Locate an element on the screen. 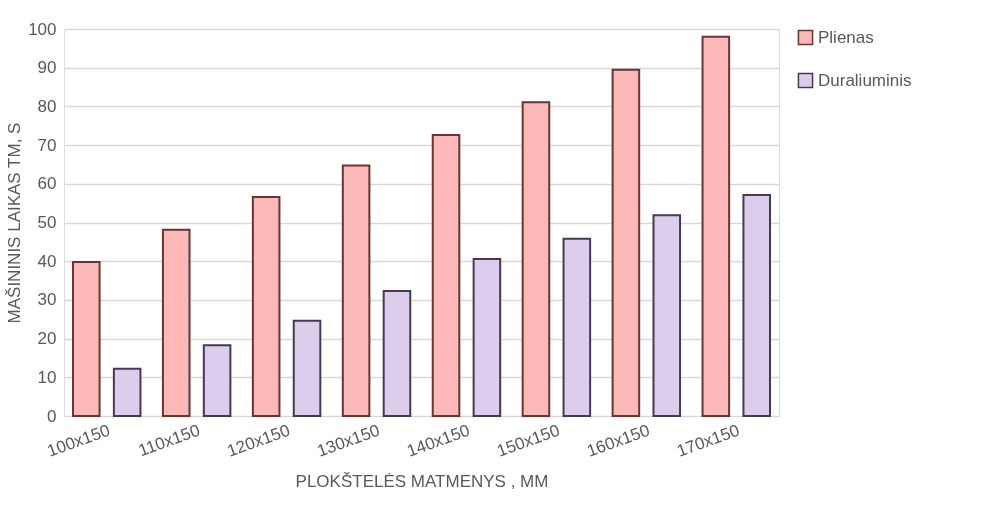 The height and width of the screenshot is (516, 1003). y-tick-label: 10 is located at coordinates (47, 377).